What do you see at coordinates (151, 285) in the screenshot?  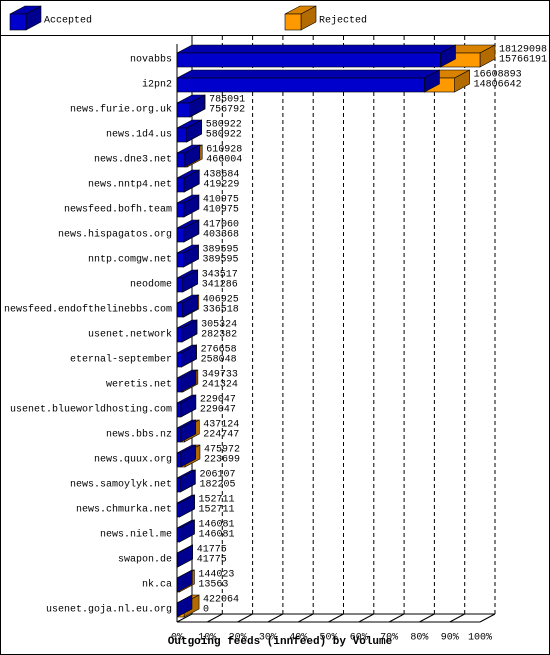 I see `category-label: neodome` at bounding box center [151, 285].